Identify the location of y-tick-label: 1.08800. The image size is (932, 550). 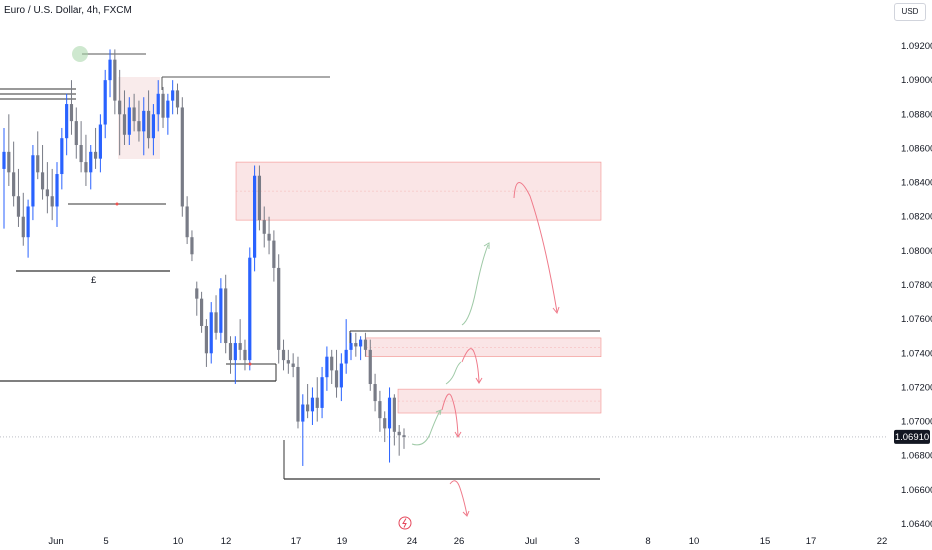
(916, 114).